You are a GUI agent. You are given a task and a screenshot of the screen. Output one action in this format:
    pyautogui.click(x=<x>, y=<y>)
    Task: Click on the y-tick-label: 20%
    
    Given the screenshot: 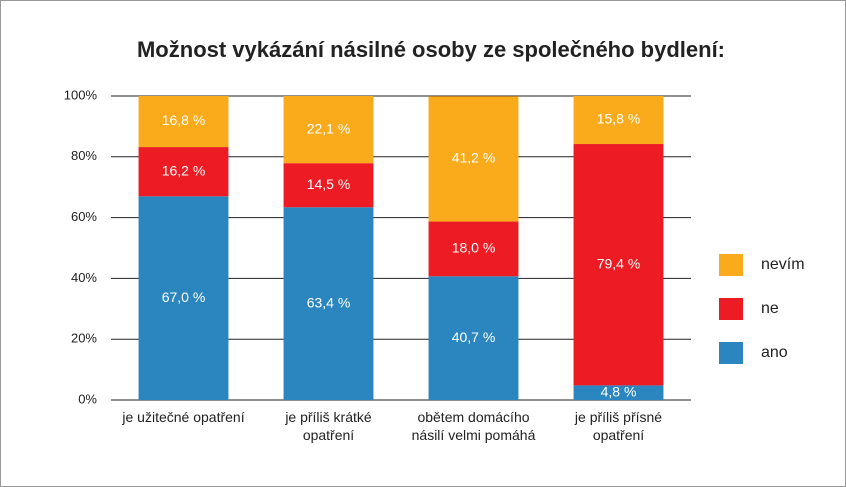 What is the action you would take?
    pyautogui.click(x=84, y=338)
    